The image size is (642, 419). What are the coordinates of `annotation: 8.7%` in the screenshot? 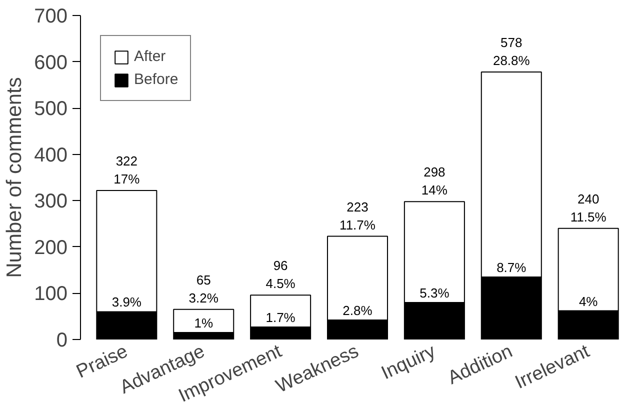 It's located at (511, 268).